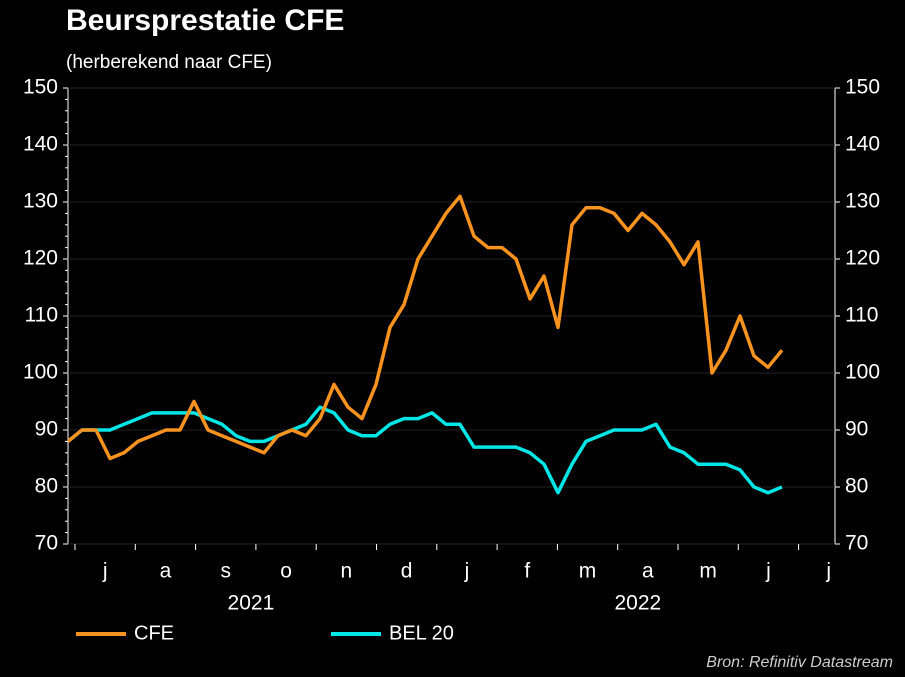  What do you see at coordinates (421, 633) in the screenshot?
I see `legend-label: BEL 20` at bounding box center [421, 633].